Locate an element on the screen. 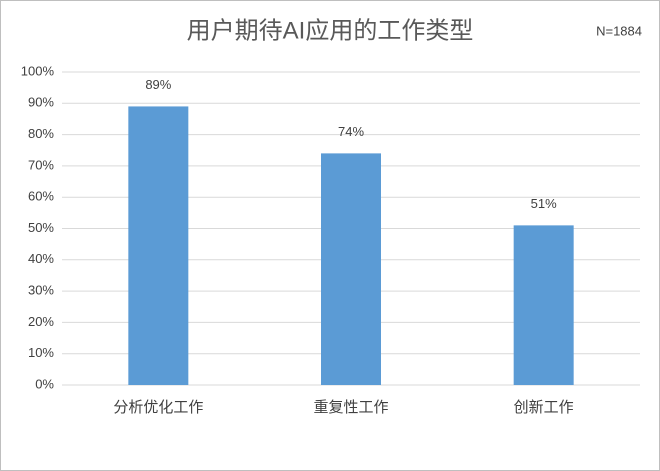 The width and height of the screenshot is (660, 471). chart-title: 用户期待AI应用的工作类型 is located at coordinates (330, 30).